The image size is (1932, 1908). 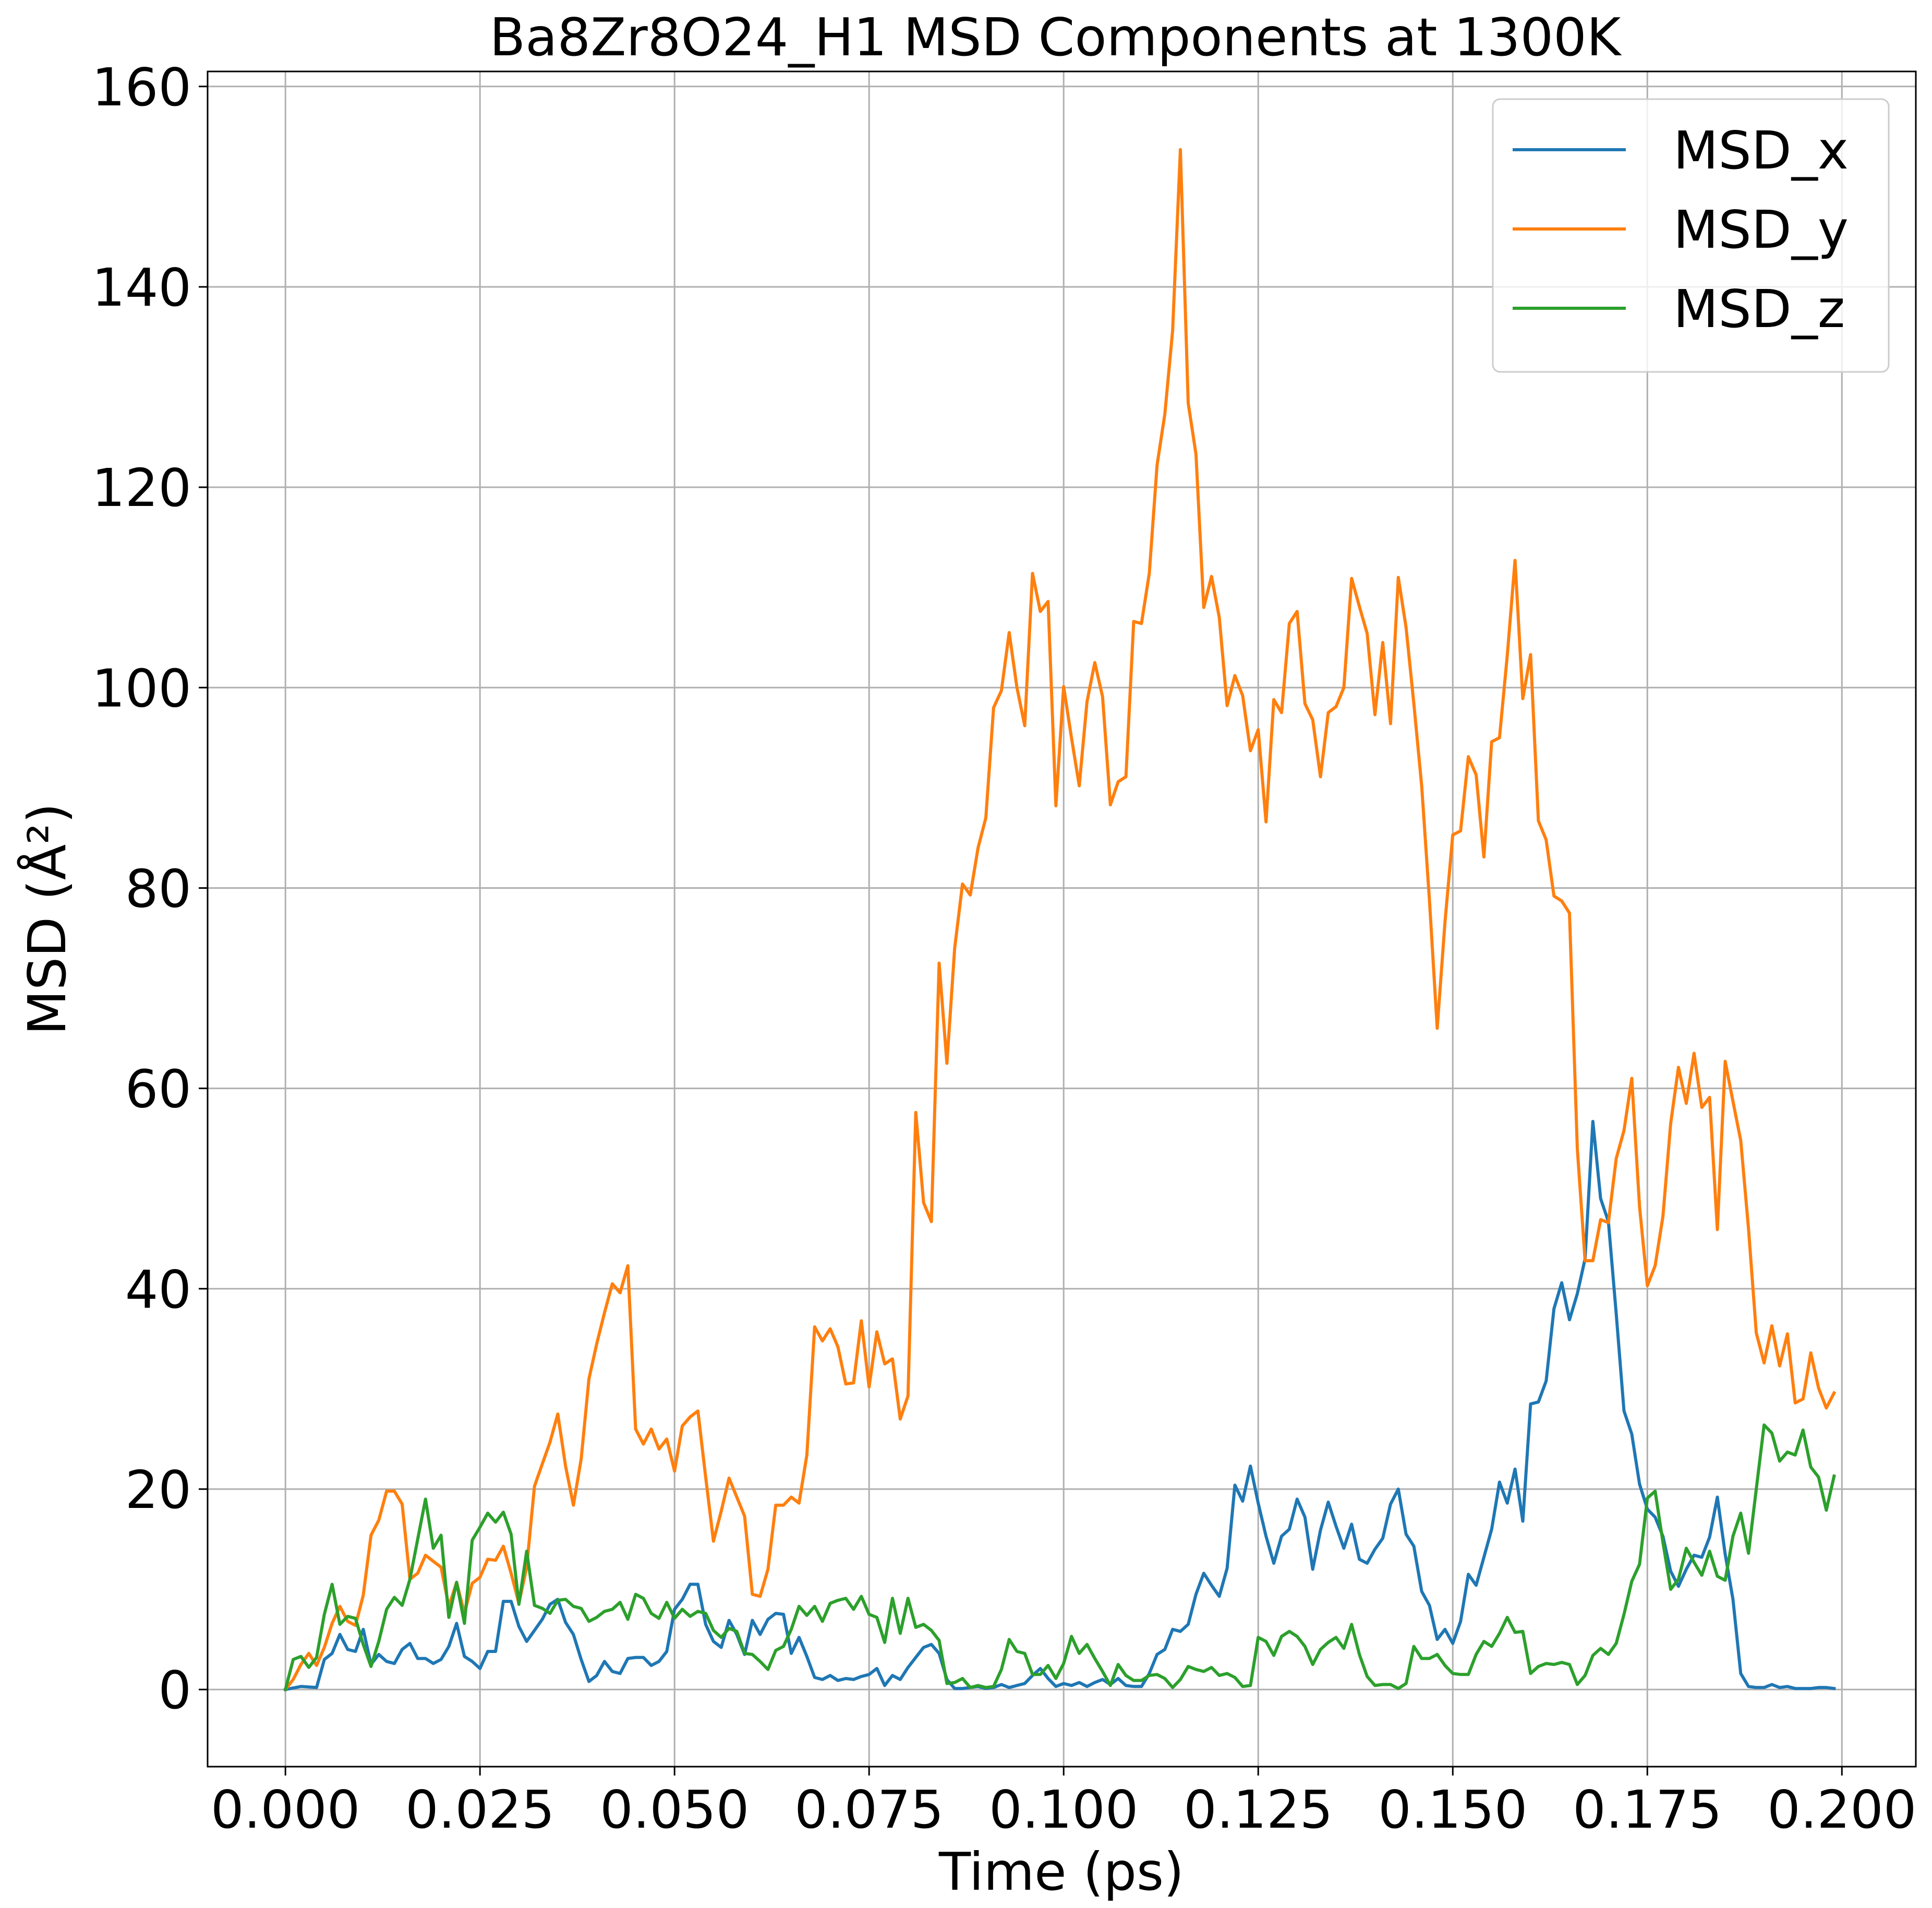 What do you see at coordinates (1841, 1810) in the screenshot?
I see `x-tick-label: 0.200` at bounding box center [1841, 1810].